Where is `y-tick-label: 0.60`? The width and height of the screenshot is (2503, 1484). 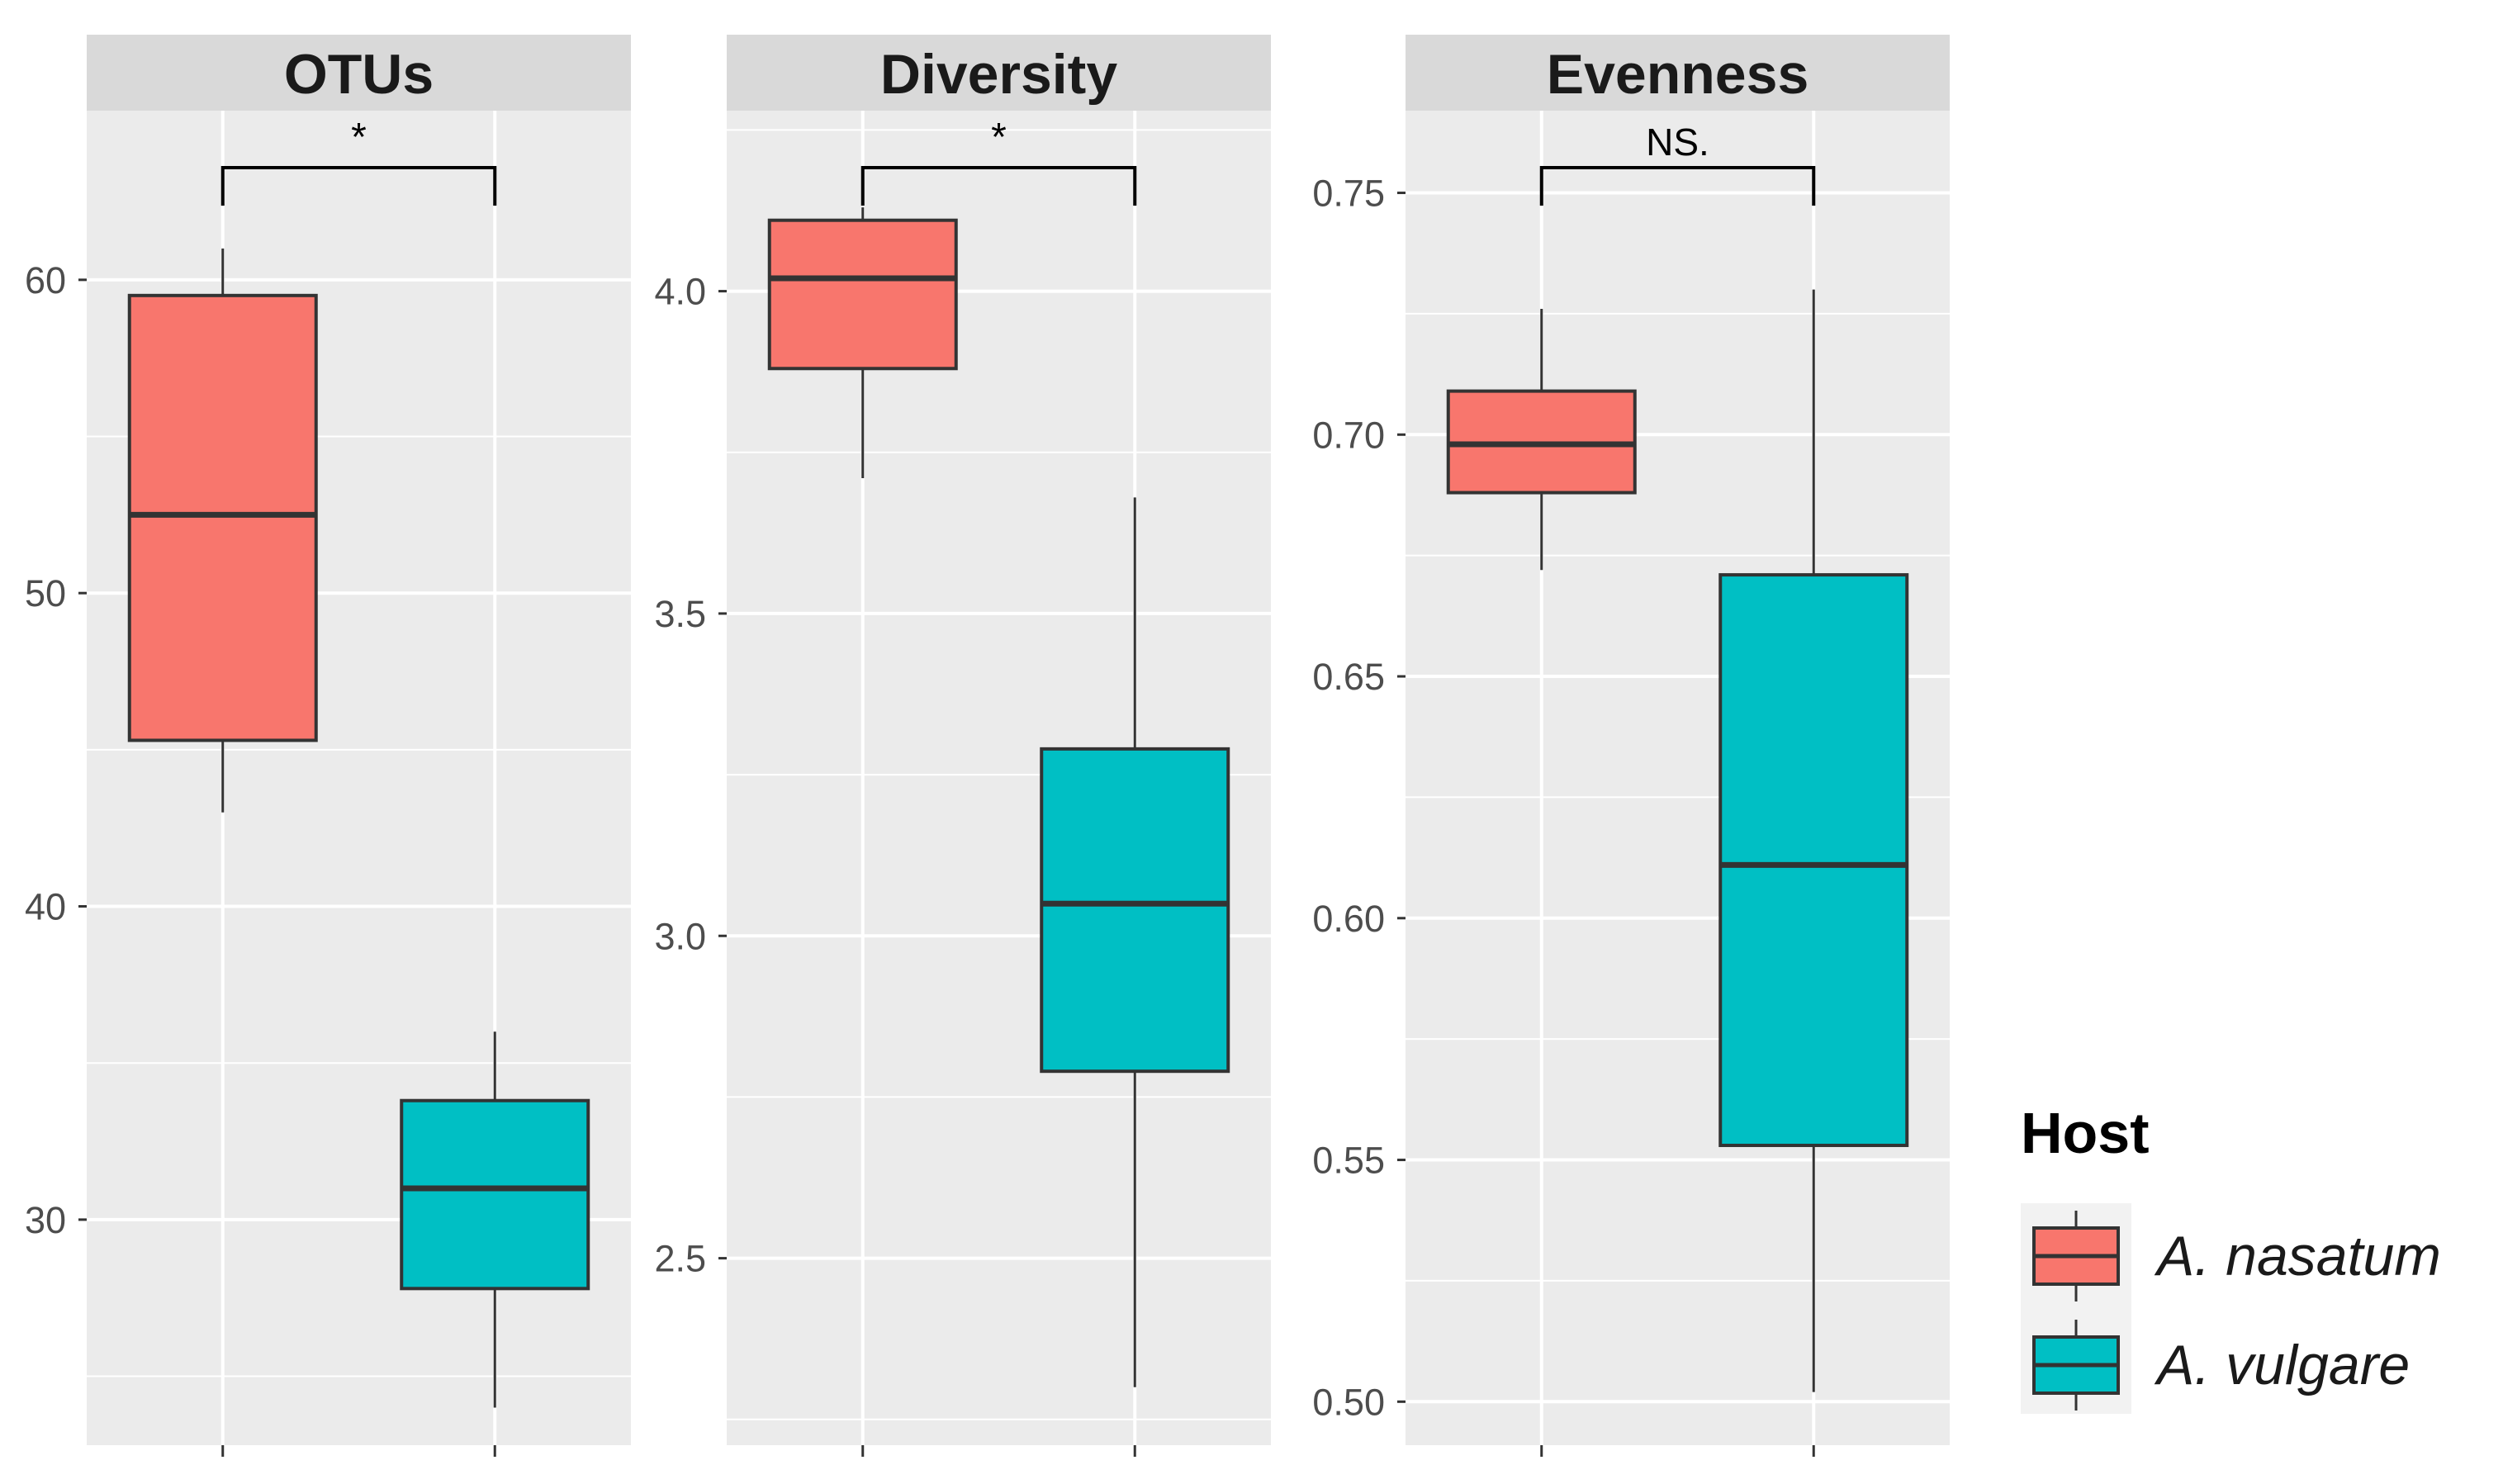 y-tick-label: 0.60 is located at coordinates (1349, 919).